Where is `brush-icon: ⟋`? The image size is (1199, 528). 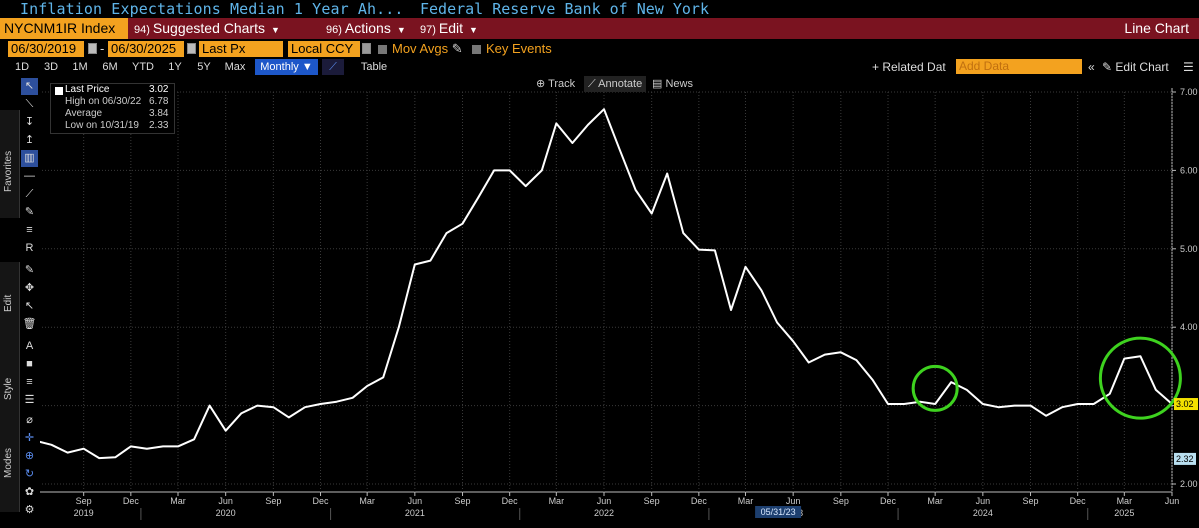
brush-icon: ⟋ is located at coordinates (29, 194).